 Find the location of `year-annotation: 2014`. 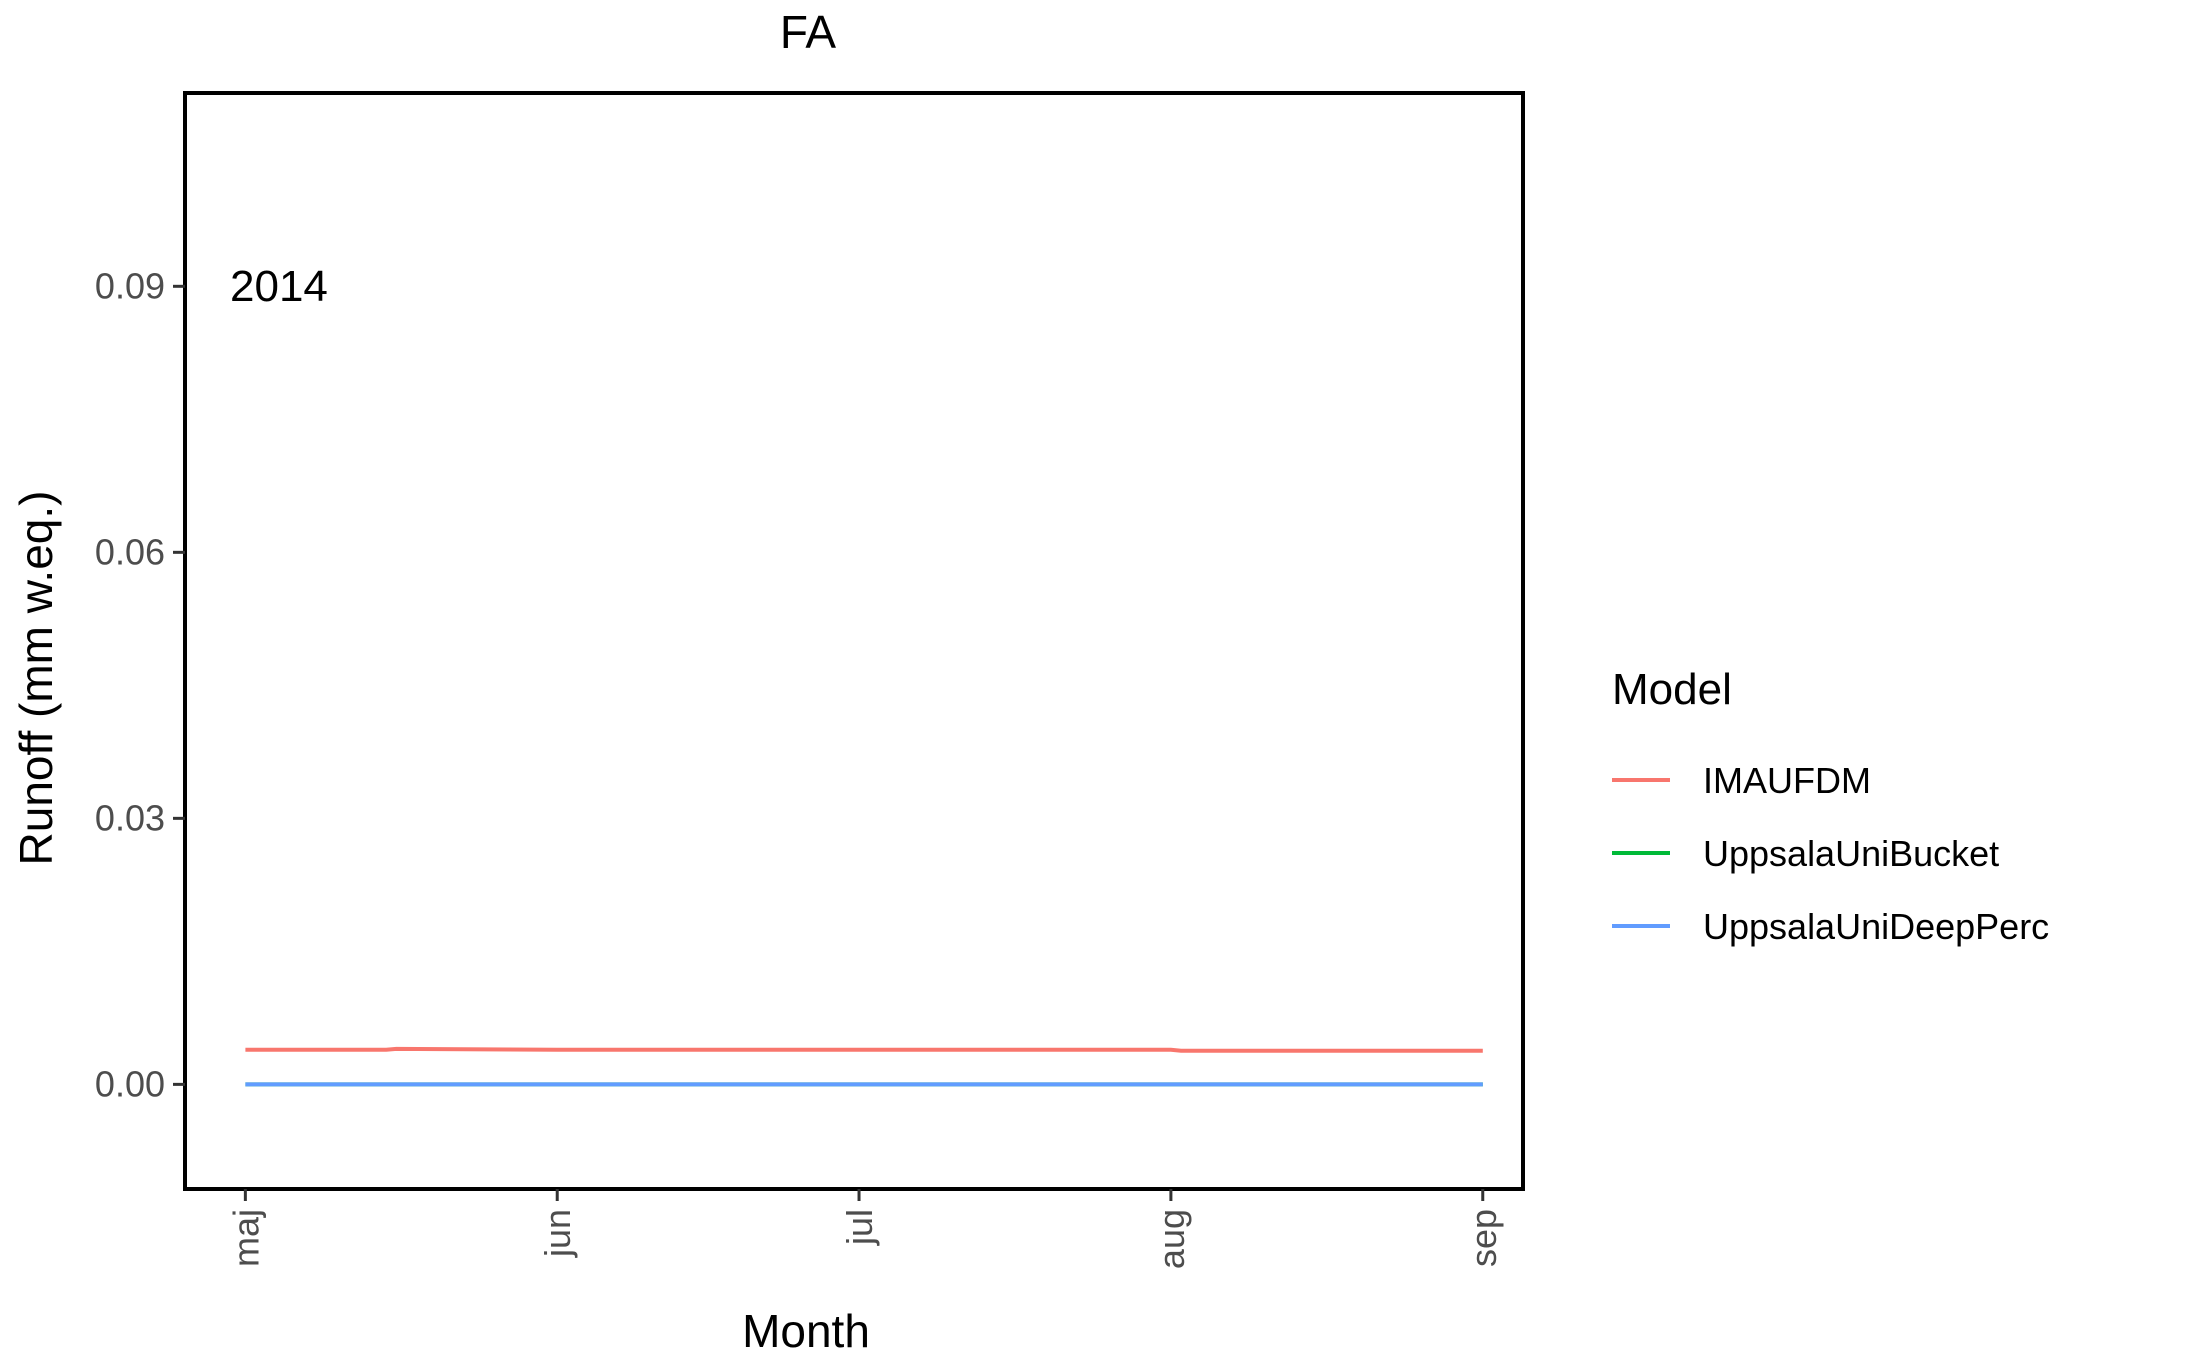

year-annotation: 2014 is located at coordinates (279, 286).